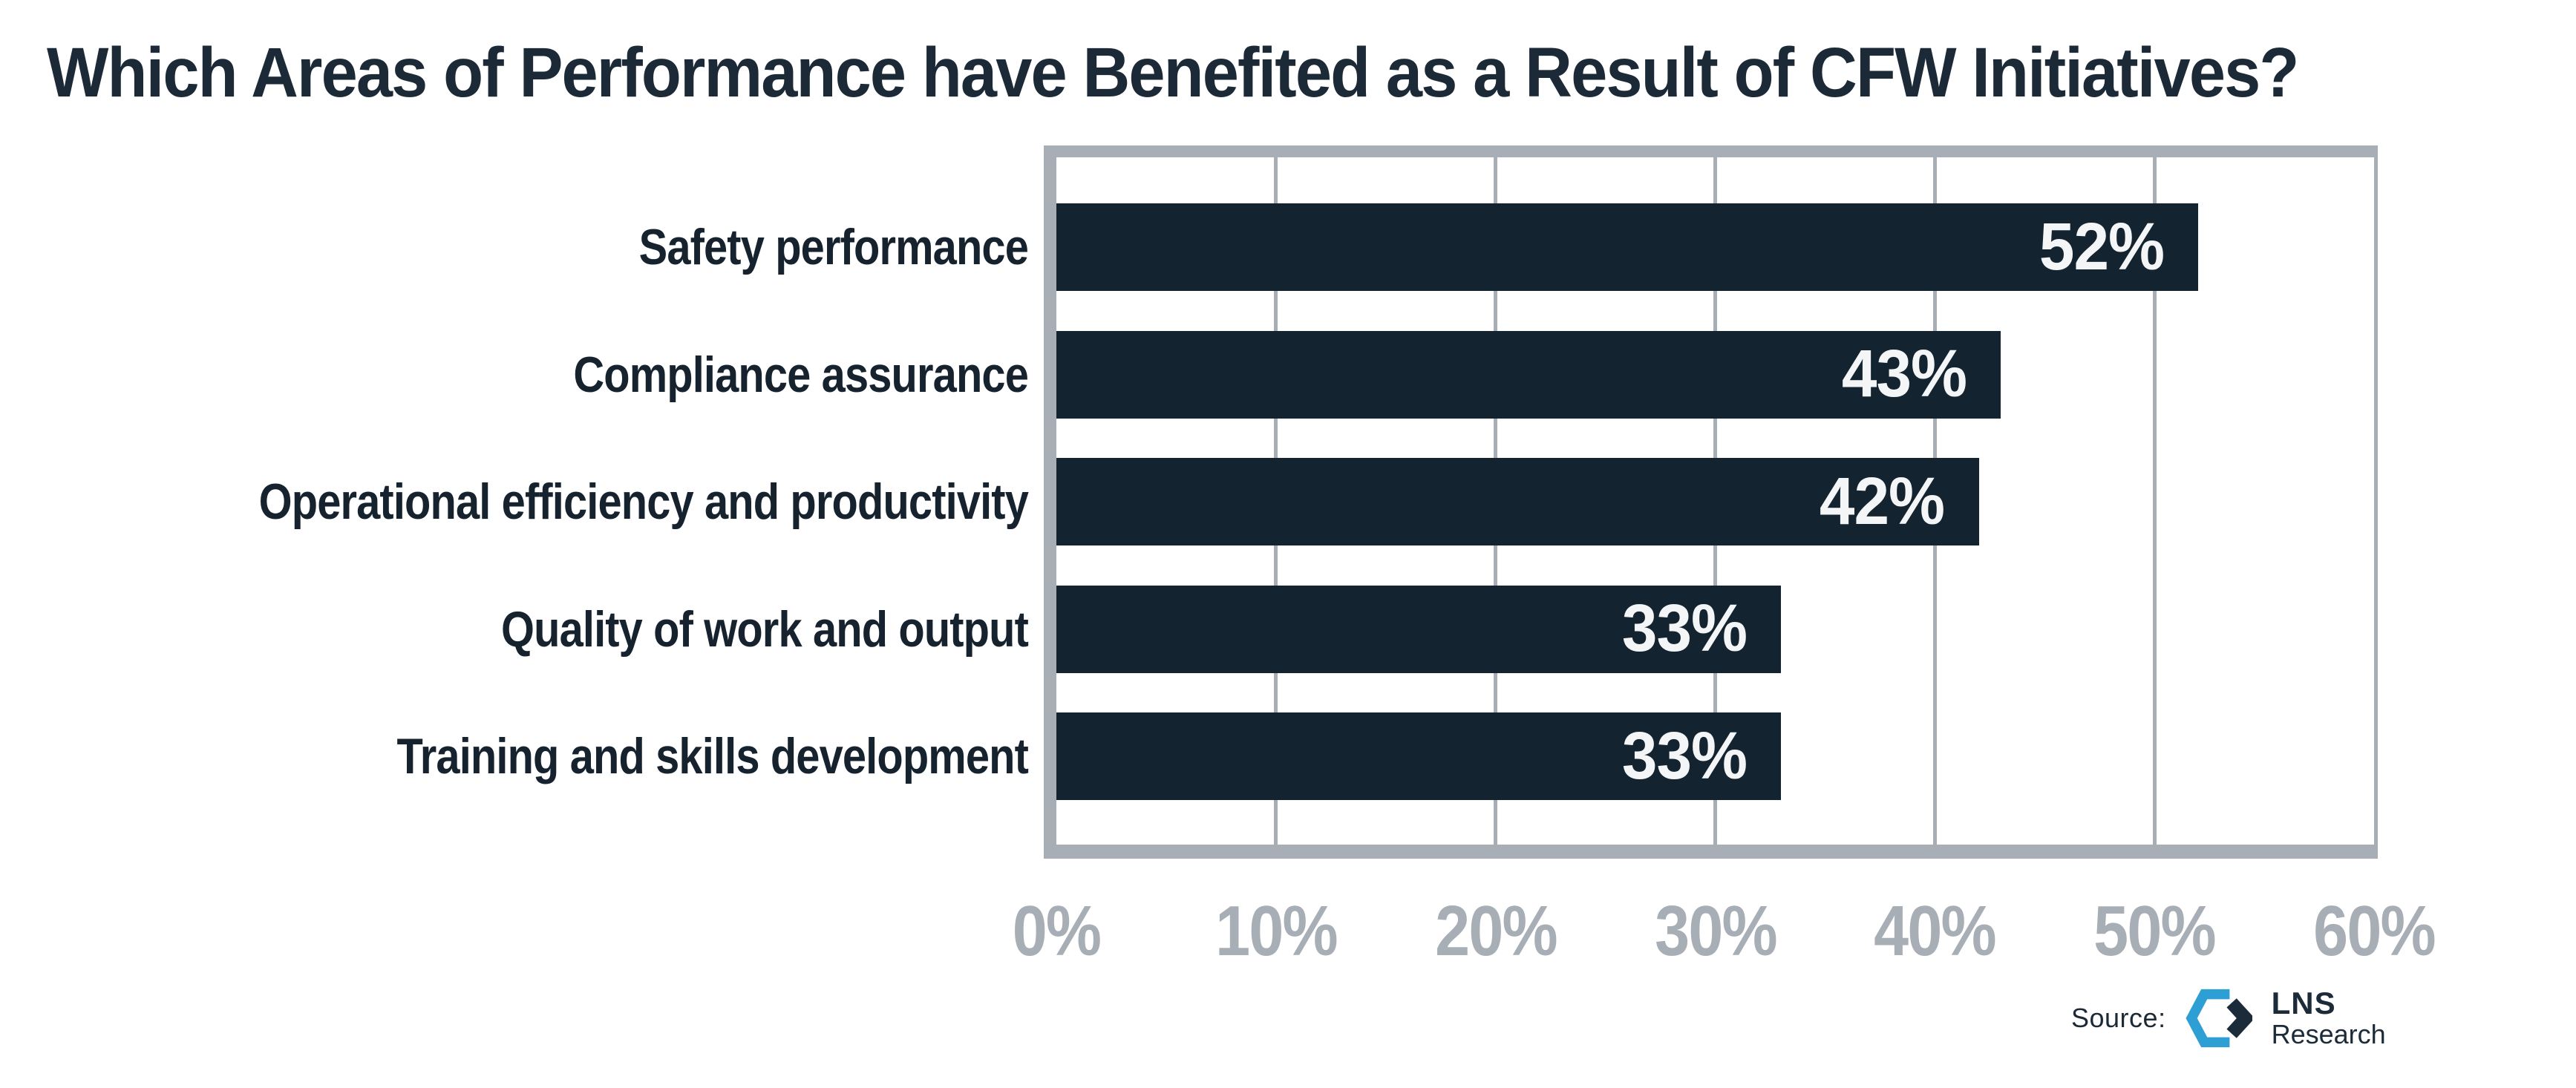 Image resolution: width=2576 pixels, height=1088 pixels. I want to click on x-axis-label-30pct: 30%, so click(1716, 931).